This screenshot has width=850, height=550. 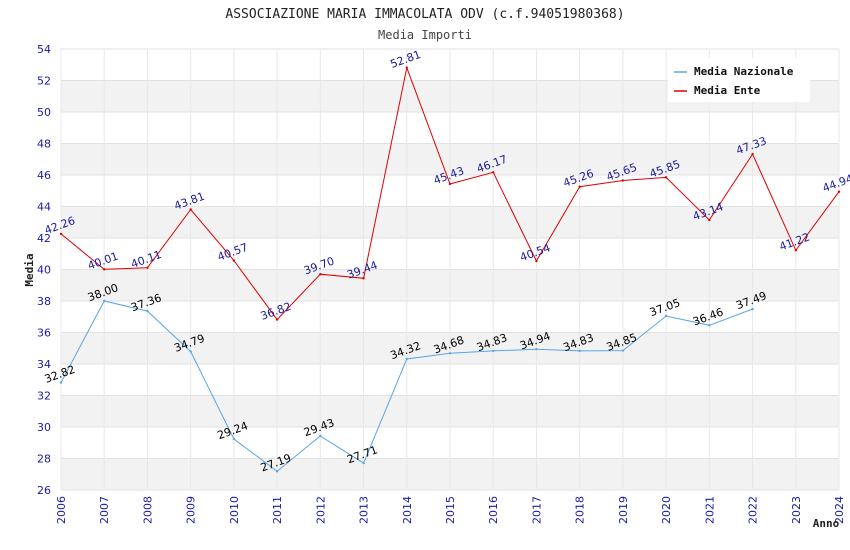 What do you see at coordinates (44, 333) in the screenshot?
I see `y-tick-label: 36` at bounding box center [44, 333].